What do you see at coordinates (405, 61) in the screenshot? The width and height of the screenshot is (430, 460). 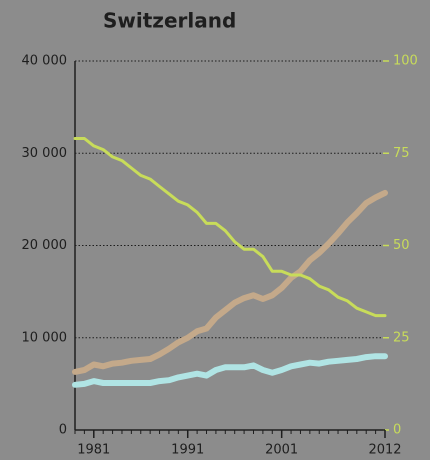 I see `y2-tick-label: 100` at bounding box center [405, 61].